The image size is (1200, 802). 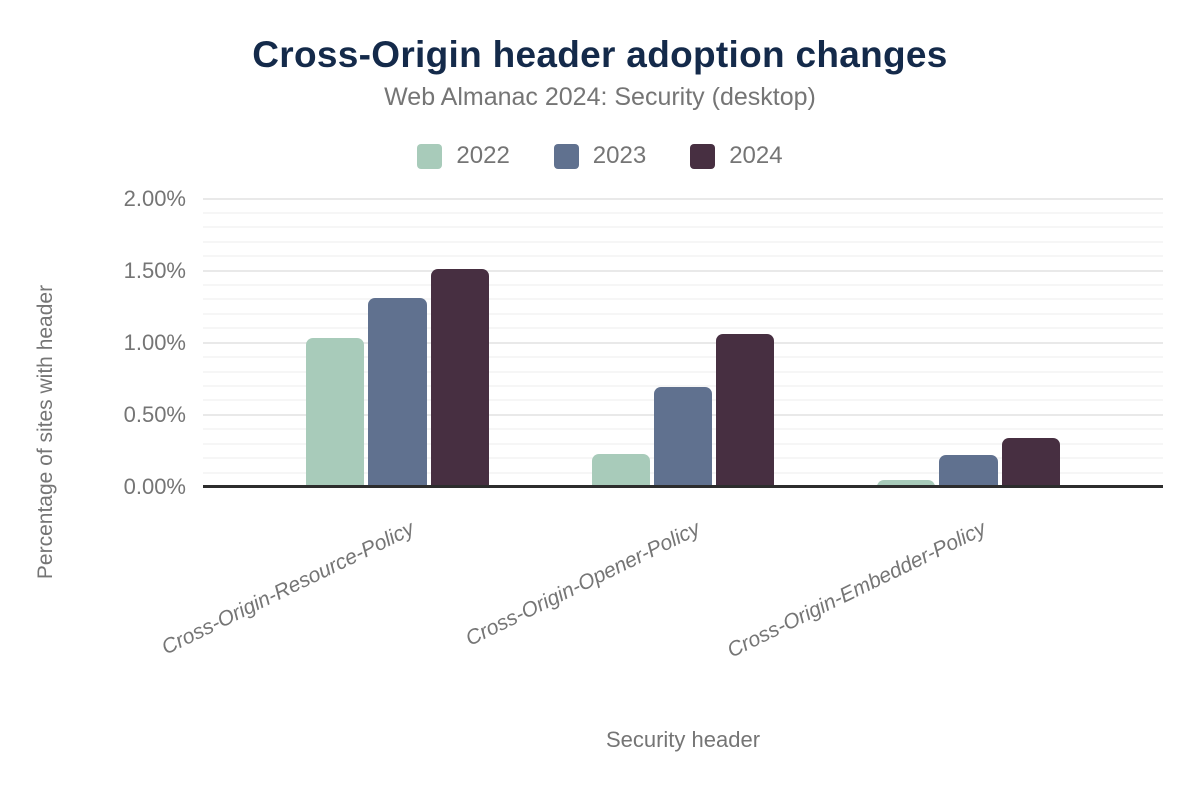 What do you see at coordinates (683, 739) in the screenshot?
I see `x-axis-title: Security header` at bounding box center [683, 739].